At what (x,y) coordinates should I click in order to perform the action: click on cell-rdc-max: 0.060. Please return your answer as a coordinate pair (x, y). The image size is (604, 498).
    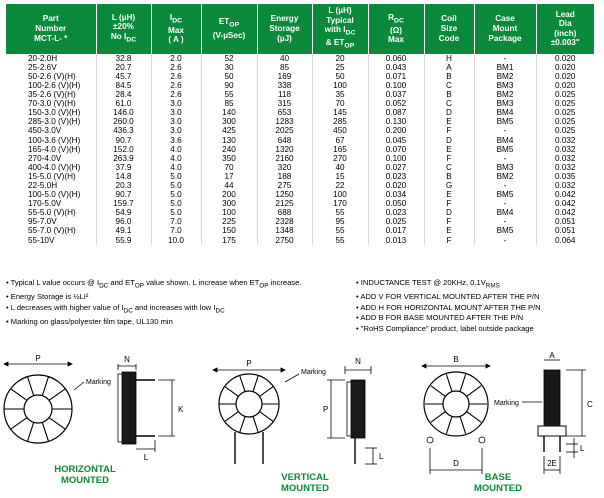
    Looking at the image, I should click on (396, 58).